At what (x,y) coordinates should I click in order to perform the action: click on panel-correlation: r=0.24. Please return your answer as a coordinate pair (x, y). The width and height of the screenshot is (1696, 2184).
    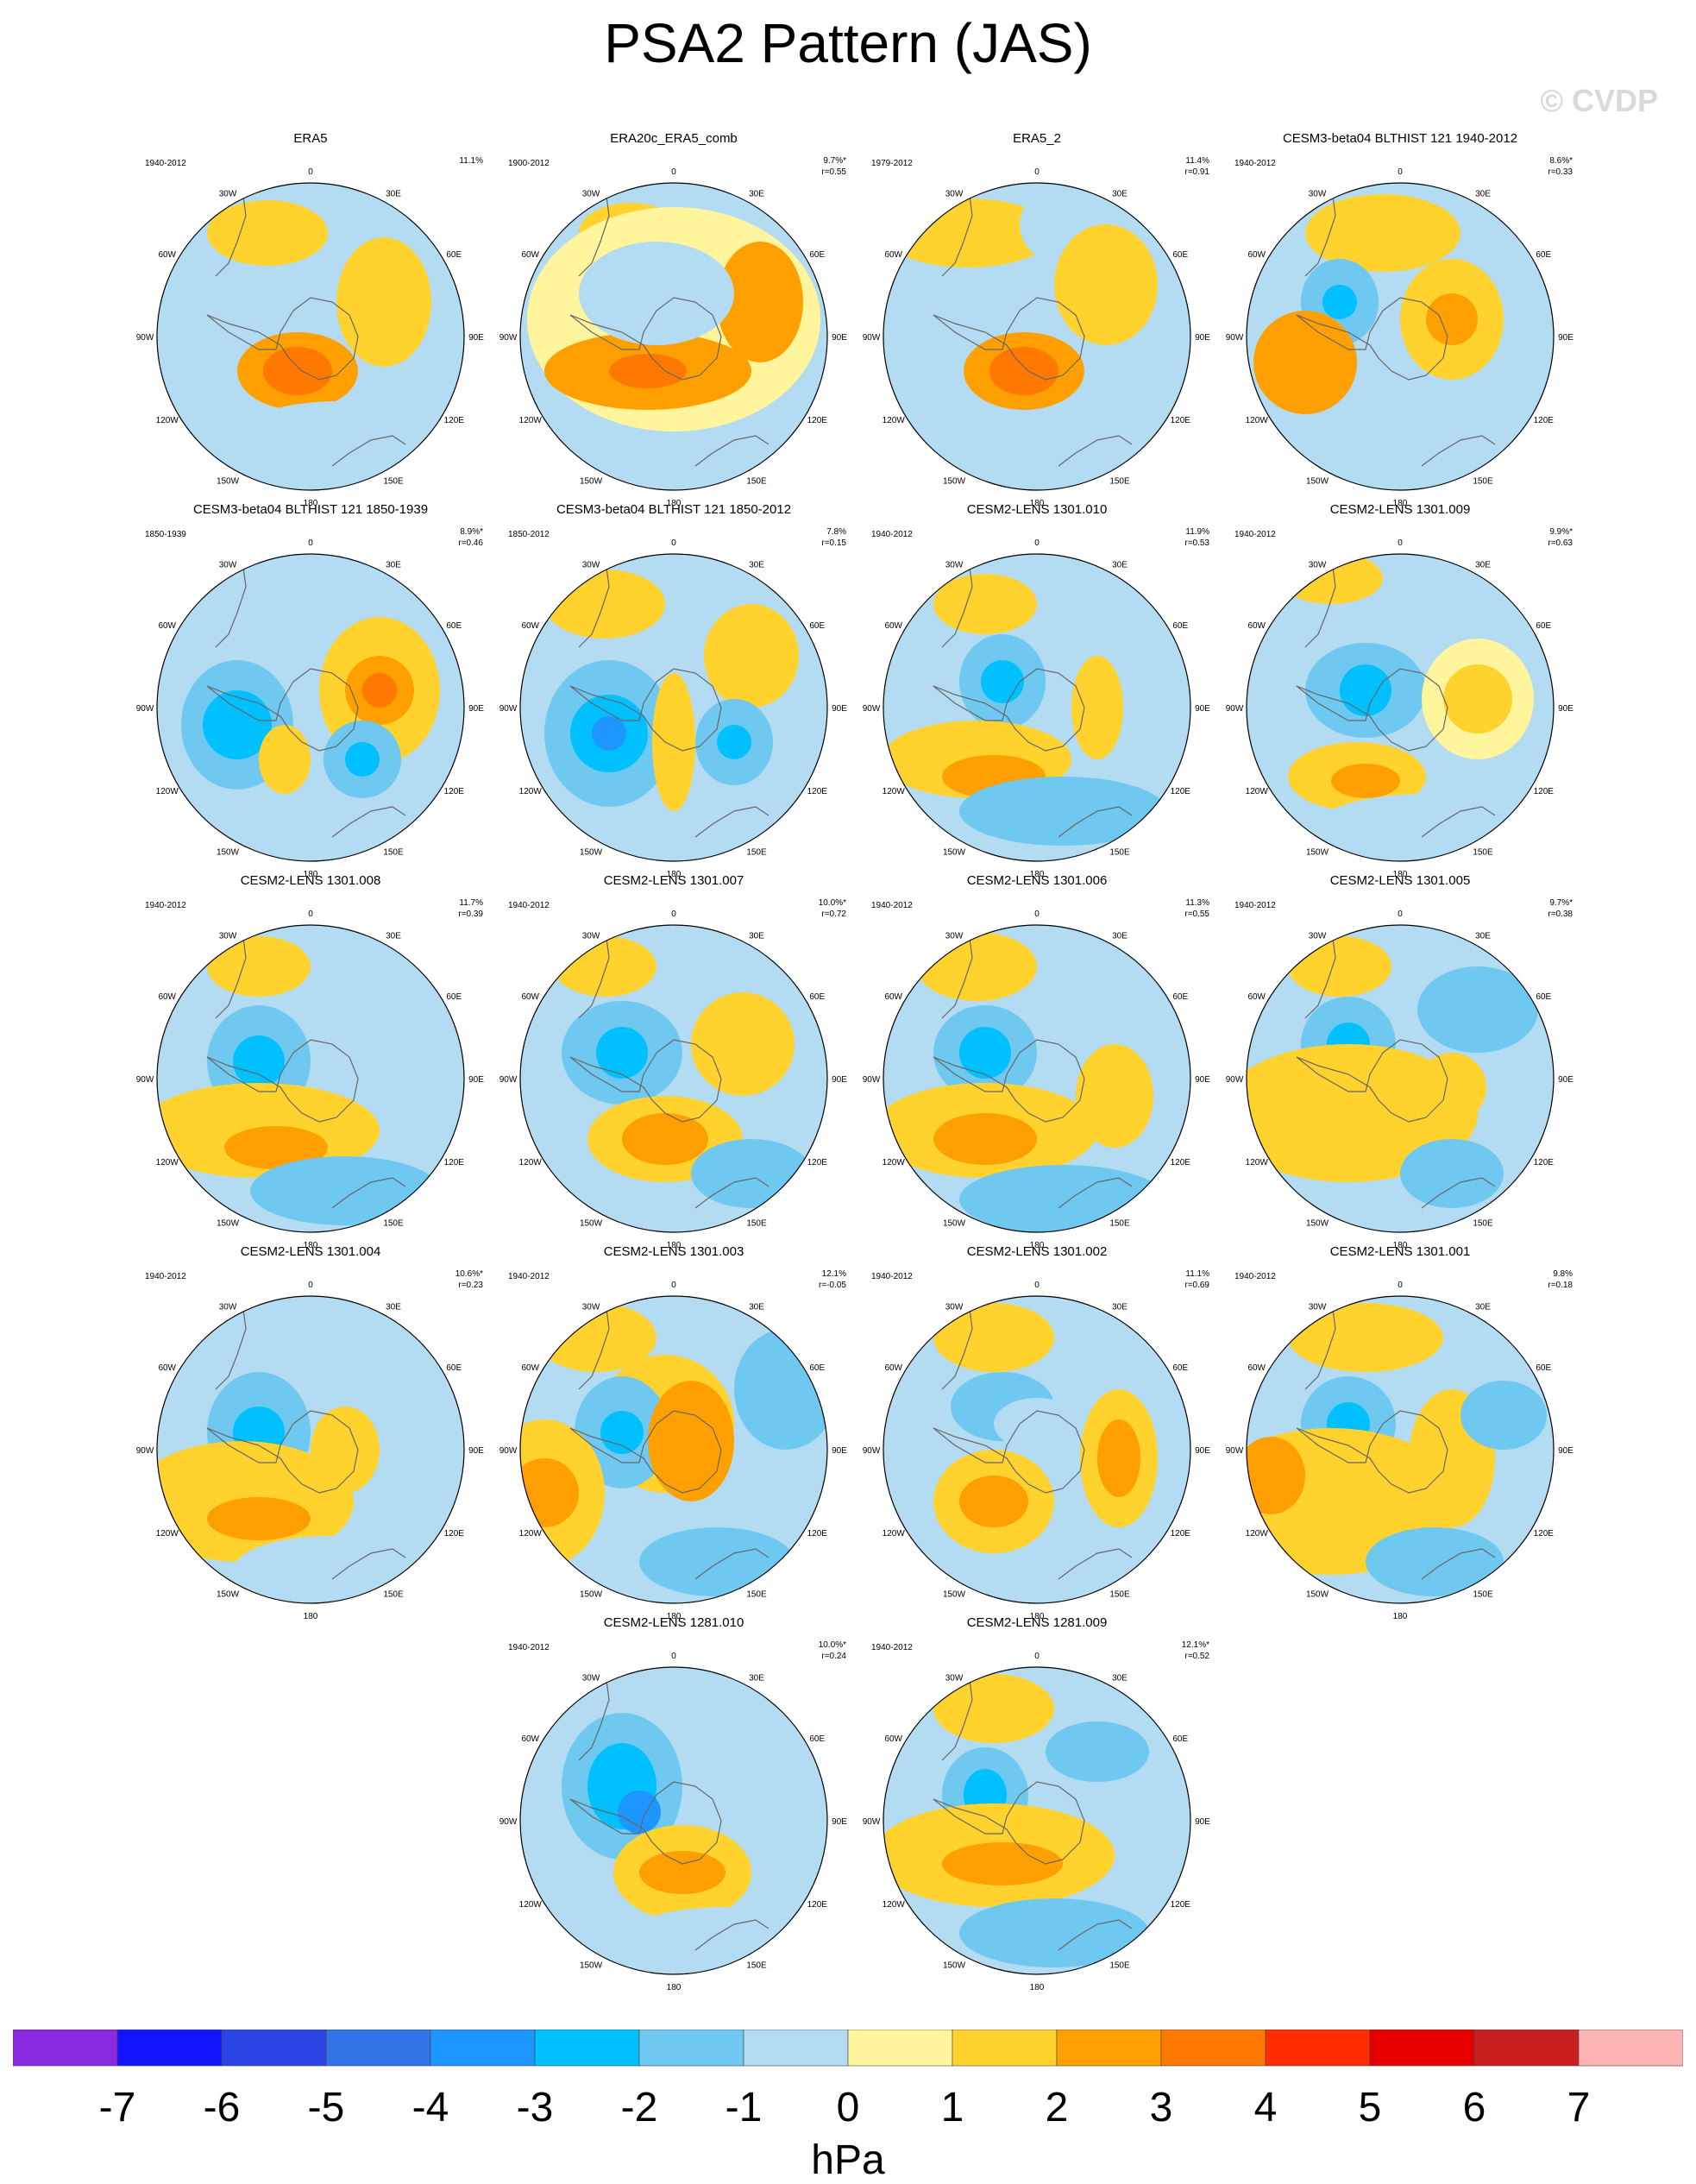
    Looking at the image, I should click on (833, 1657).